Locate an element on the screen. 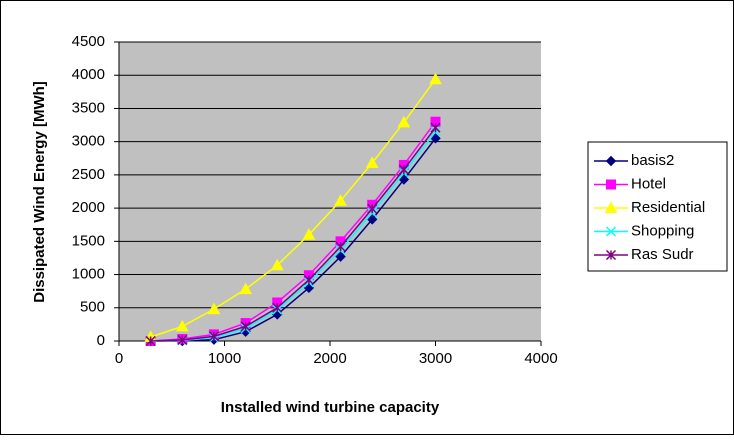  legend-label: basis2 is located at coordinates (652, 160).